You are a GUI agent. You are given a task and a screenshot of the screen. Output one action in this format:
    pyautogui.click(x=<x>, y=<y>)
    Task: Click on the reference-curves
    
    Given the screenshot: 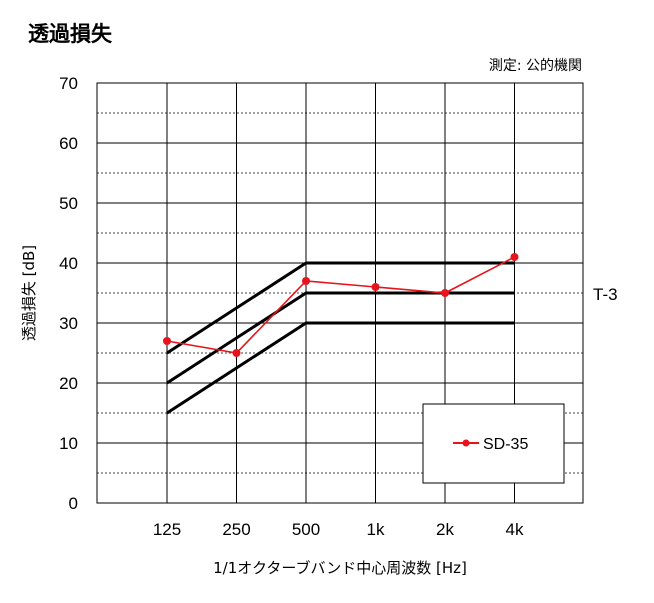 What is the action you would take?
    pyautogui.click(x=340, y=338)
    